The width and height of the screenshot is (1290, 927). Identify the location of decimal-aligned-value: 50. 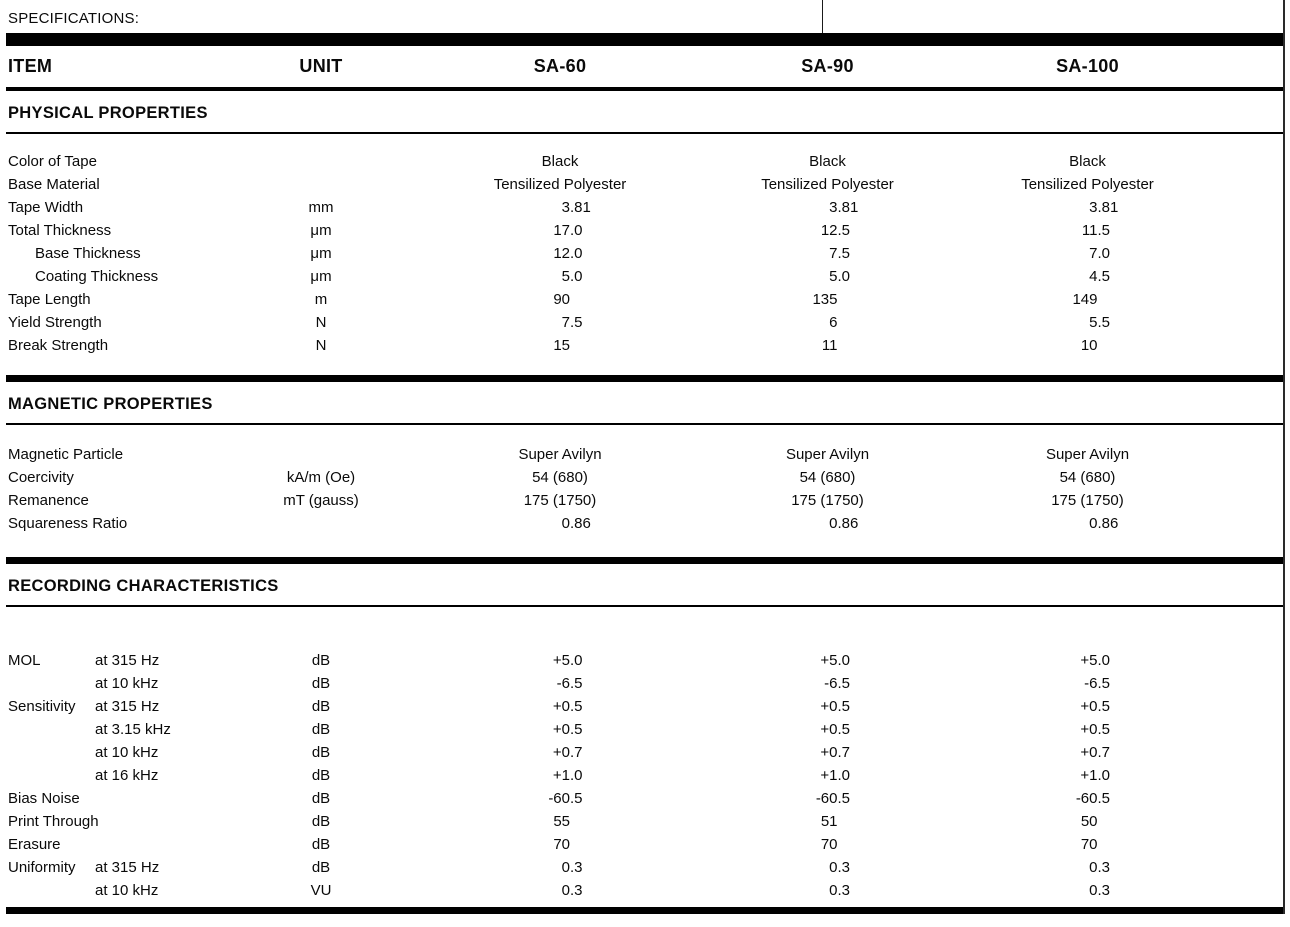
(1088, 821).